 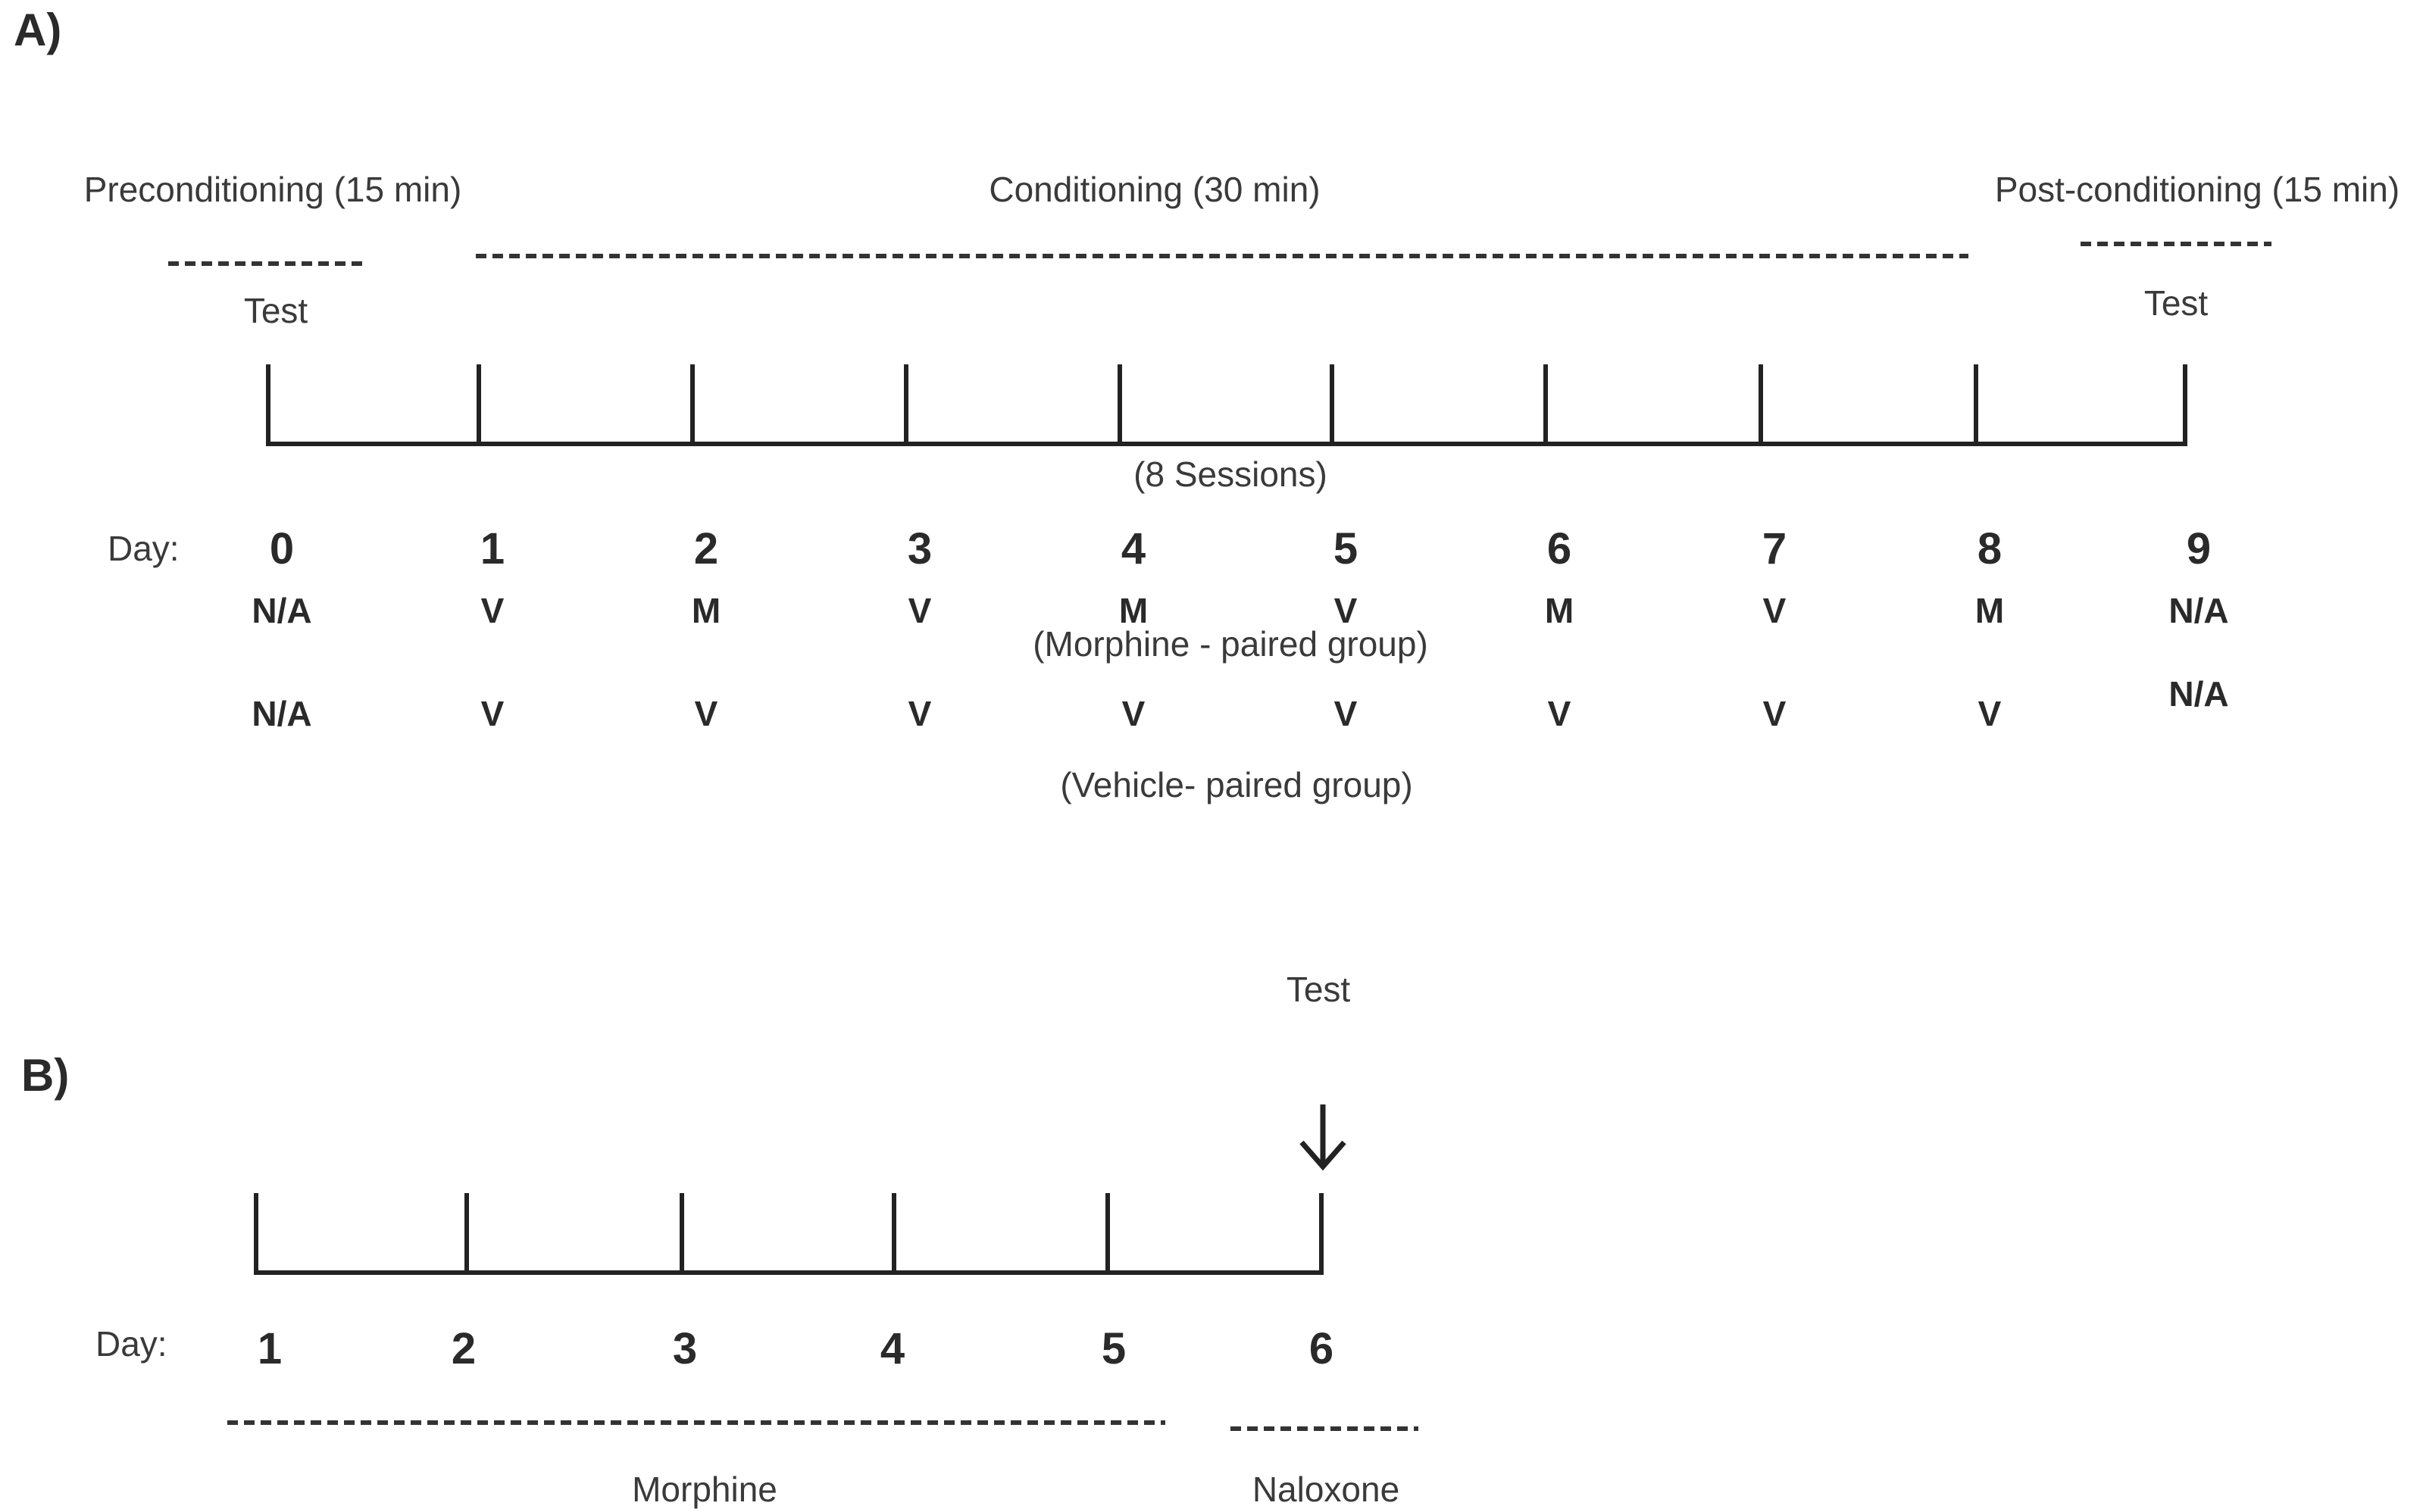 What do you see at coordinates (144, 548) in the screenshot?
I see `day-label-a: Day:` at bounding box center [144, 548].